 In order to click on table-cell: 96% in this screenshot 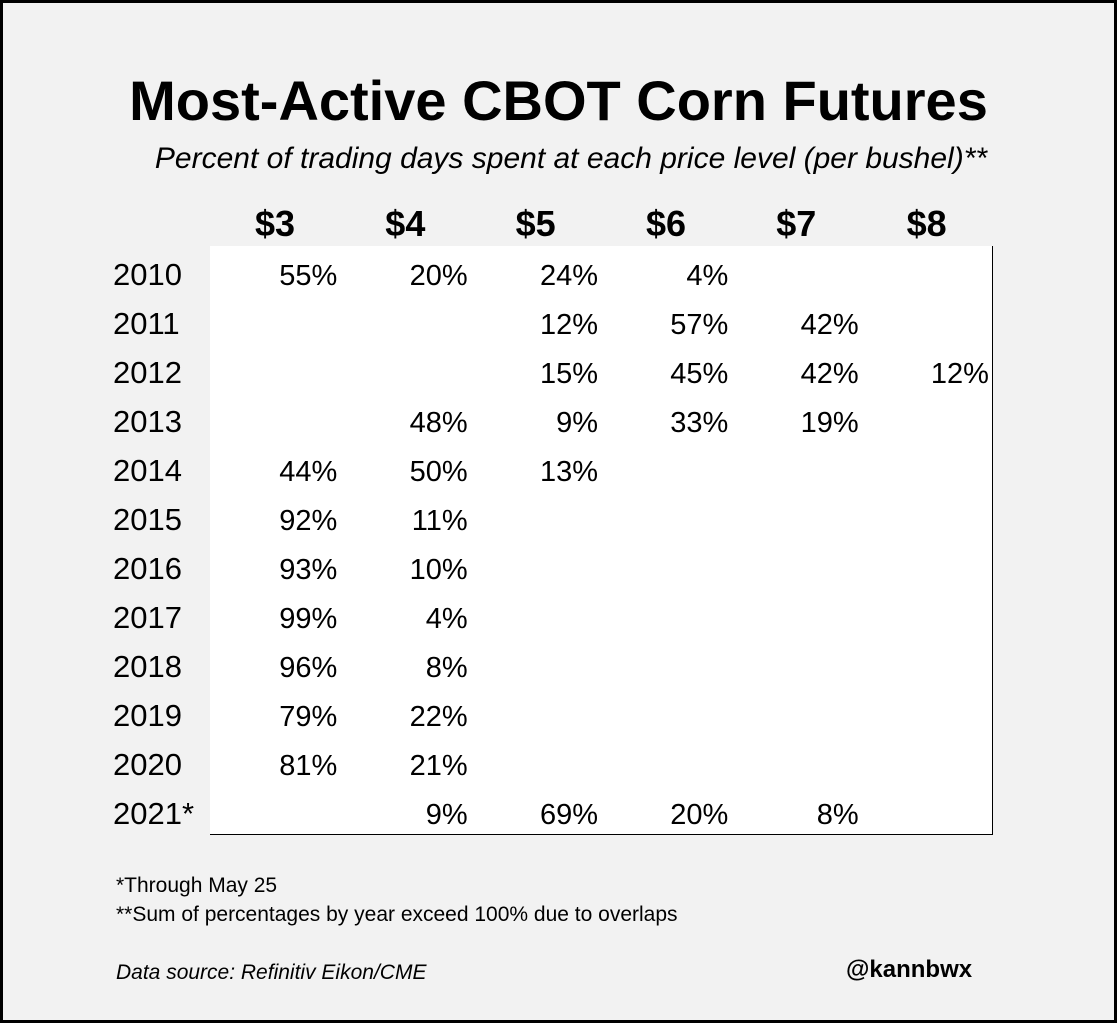, I will do `click(276, 663)`.